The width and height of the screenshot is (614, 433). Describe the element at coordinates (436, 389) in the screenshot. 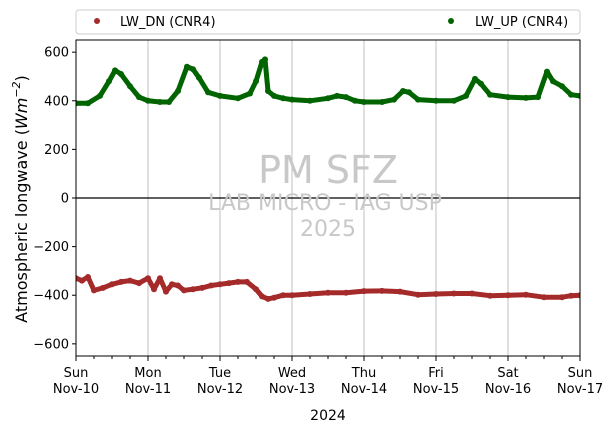

I see `x-tick-date-label: Nov-15` at that location.